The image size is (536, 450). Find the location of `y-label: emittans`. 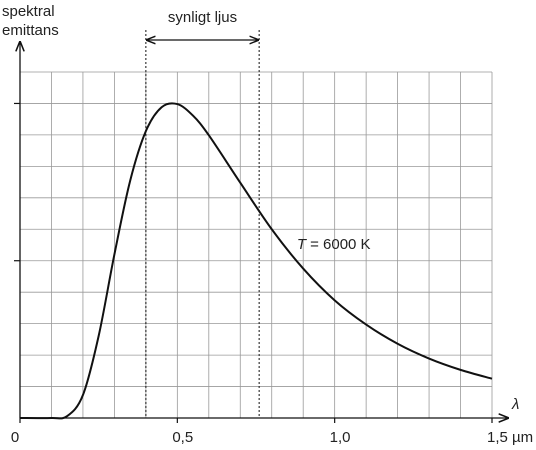

y-label: emittans is located at coordinates (30, 30).